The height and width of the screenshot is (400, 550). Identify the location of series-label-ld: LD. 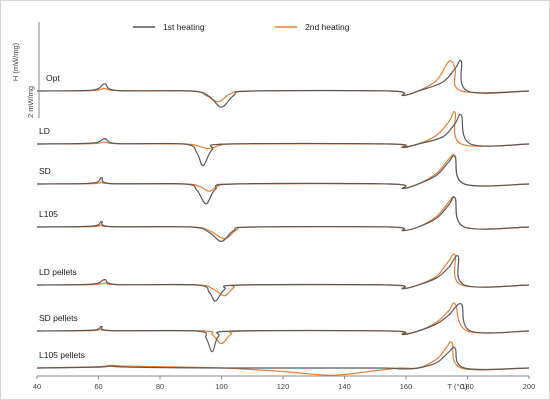
(44, 131).